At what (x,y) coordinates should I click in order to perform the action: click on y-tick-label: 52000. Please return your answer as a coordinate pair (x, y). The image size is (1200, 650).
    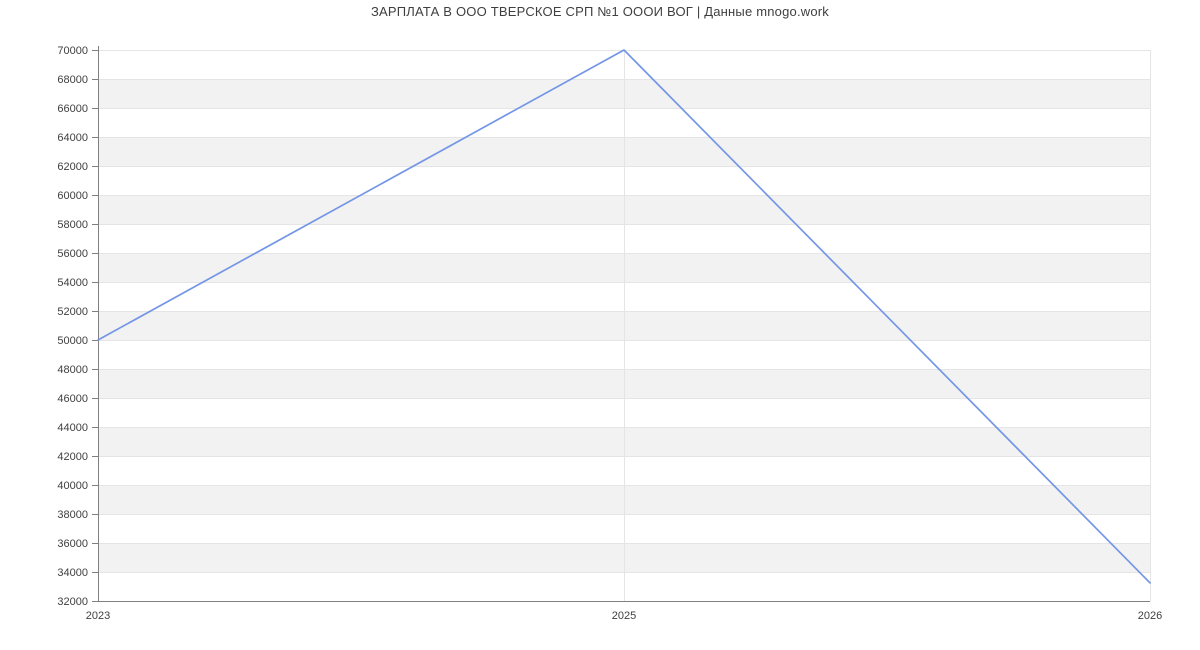
    Looking at the image, I should click on (72, 312).